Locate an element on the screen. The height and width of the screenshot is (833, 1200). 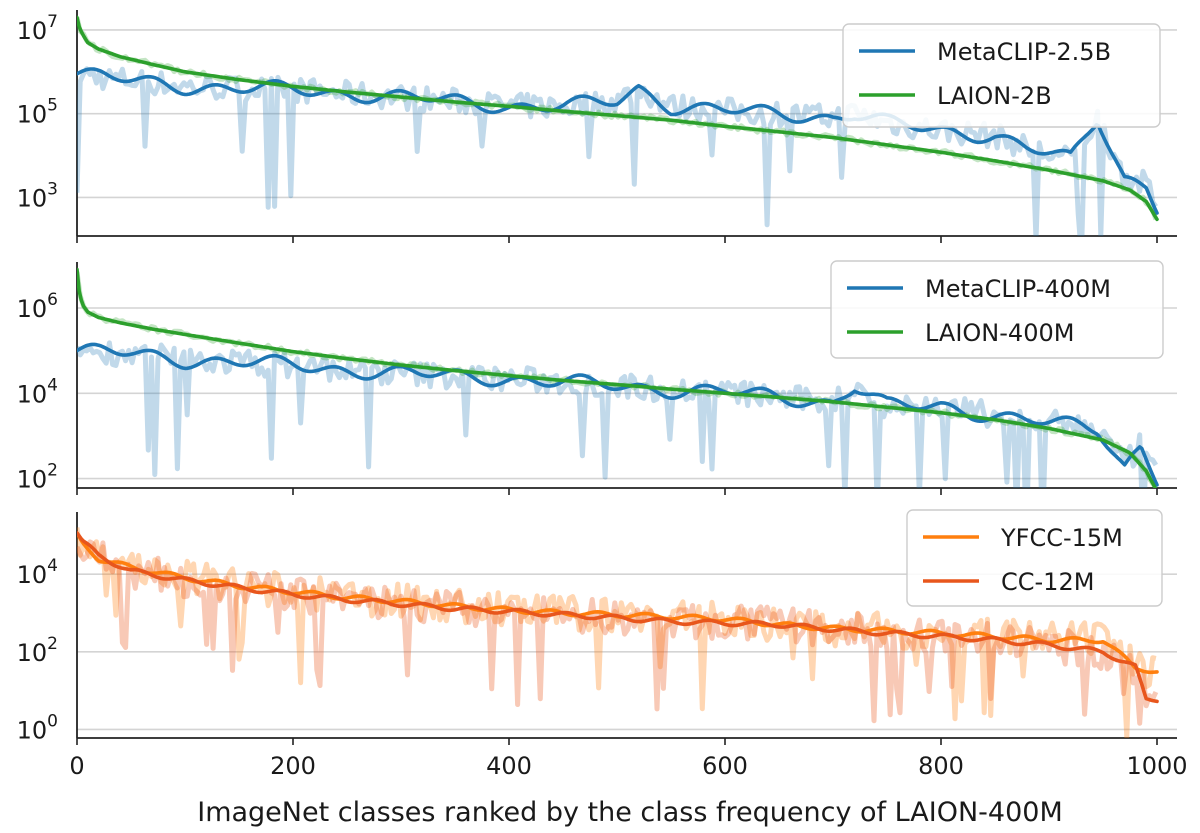
y-tick-exponent: 5 is located at coordinates (52, 106).